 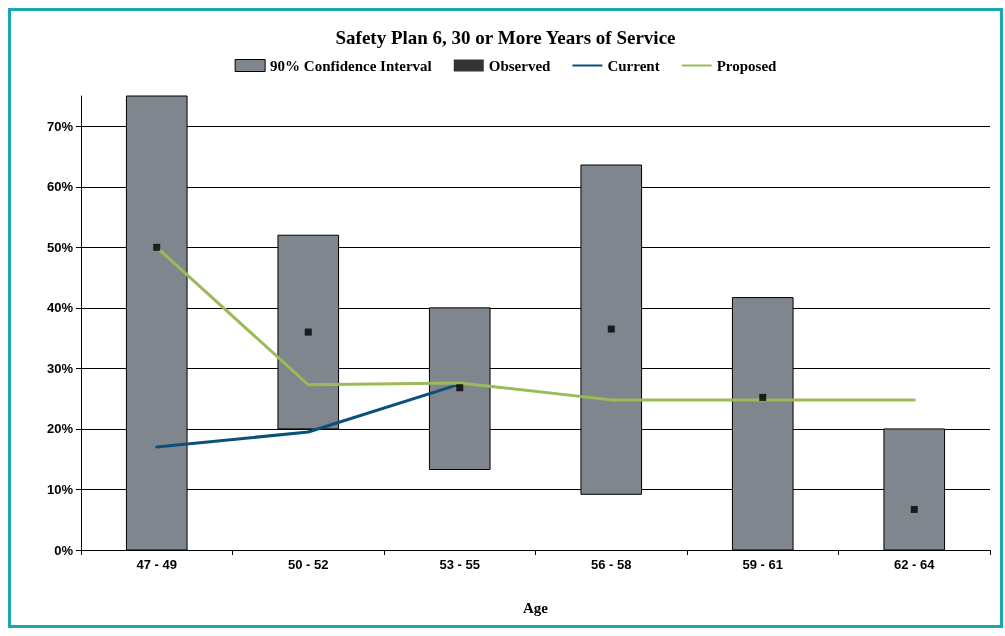 What do you see at coordinates (60, 368) in the screenshot?
I see `y-tick-label: 30%` at bounding box center [60, 368].